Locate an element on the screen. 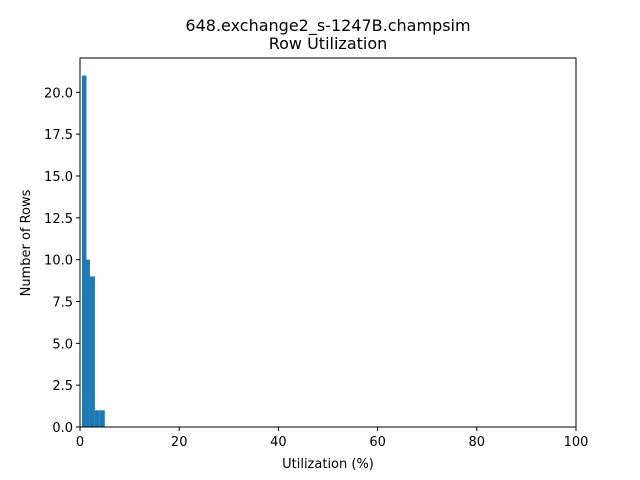 The height and width of the screenshot is (480, 640). y-tick-label: 20.0 is located at coordinates (58, 93).